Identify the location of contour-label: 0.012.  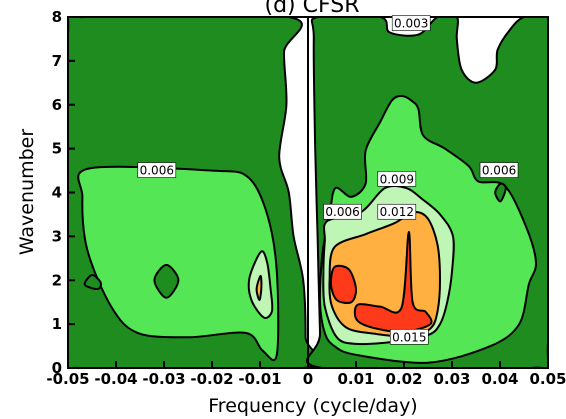
(397, 211).